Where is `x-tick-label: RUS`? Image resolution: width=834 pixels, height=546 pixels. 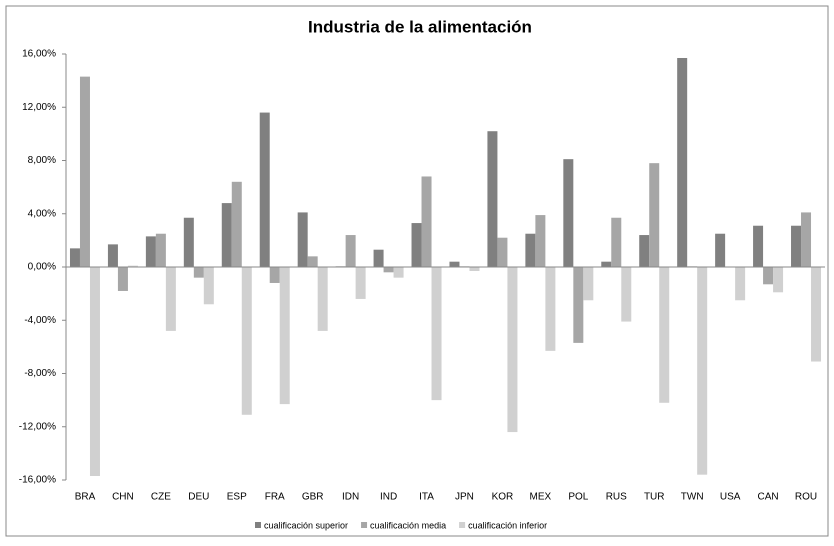 x-tick-label: RUS is located at coordinates (616, 497).